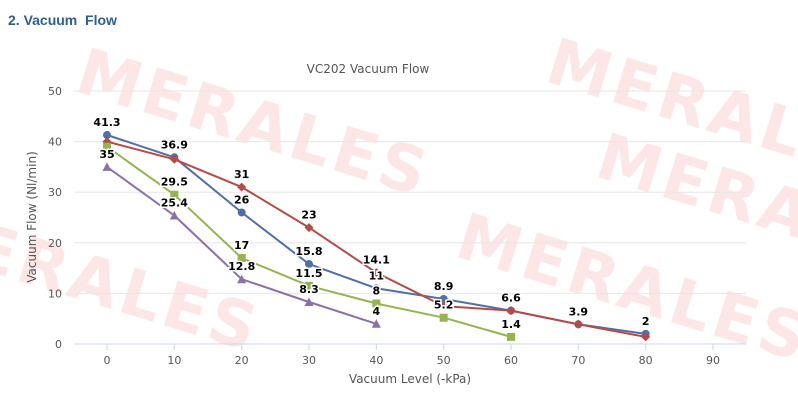 This screenshot has width=798, height=400. I want to click on data-label: 1.4, so click(511, 324).